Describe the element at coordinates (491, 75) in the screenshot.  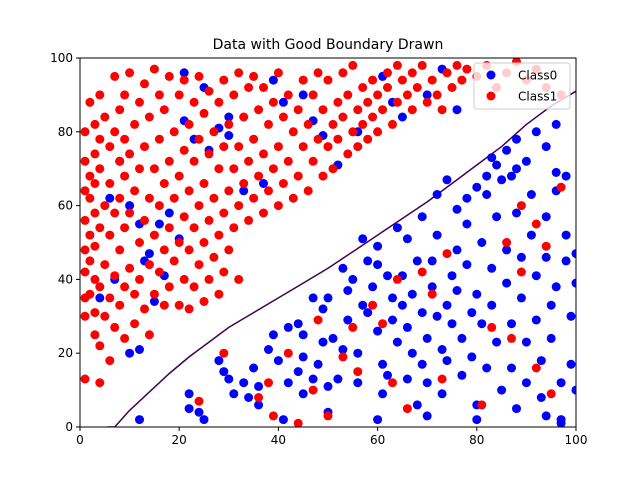
I see `legend-marker-class0` at that location.